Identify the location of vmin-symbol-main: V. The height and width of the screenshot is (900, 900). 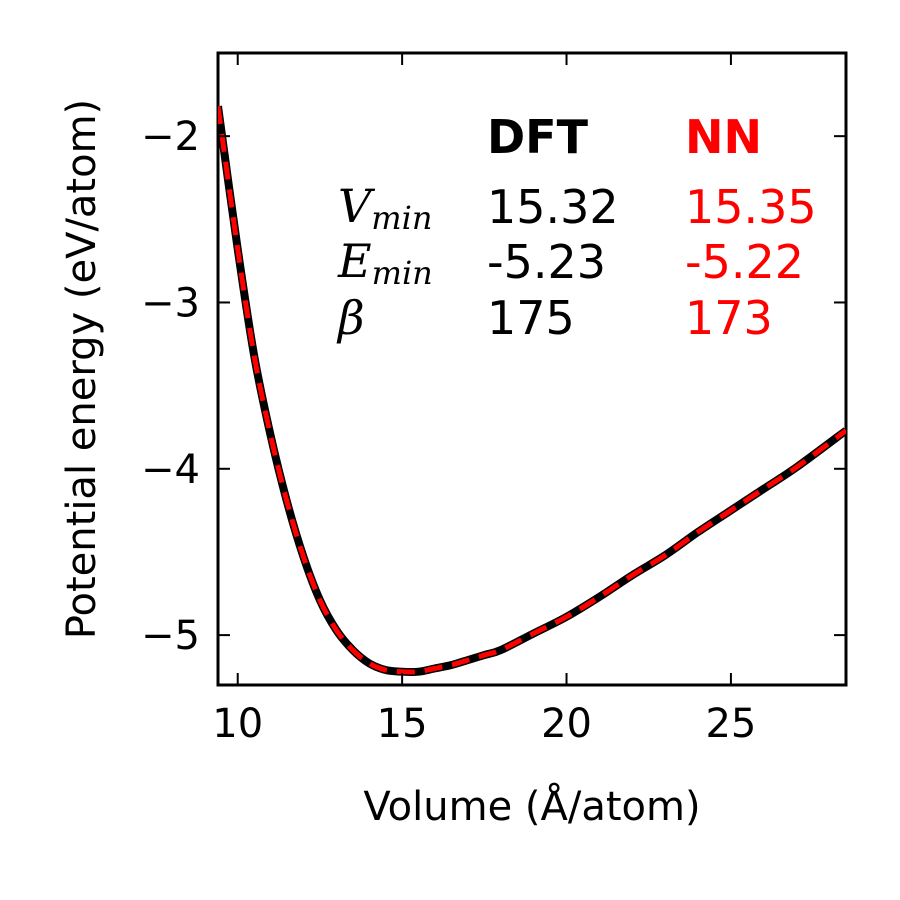
(357, 206).